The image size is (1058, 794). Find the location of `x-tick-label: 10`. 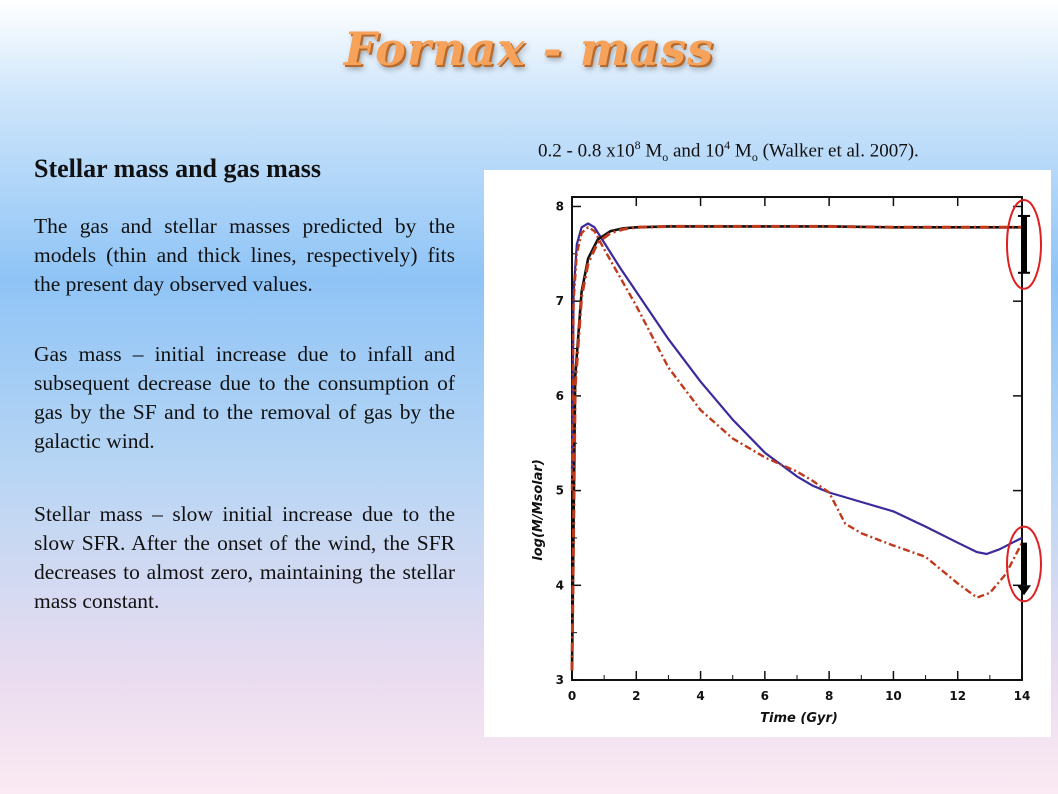

x-tick-label: 10 is located at coordinates (893, 696).